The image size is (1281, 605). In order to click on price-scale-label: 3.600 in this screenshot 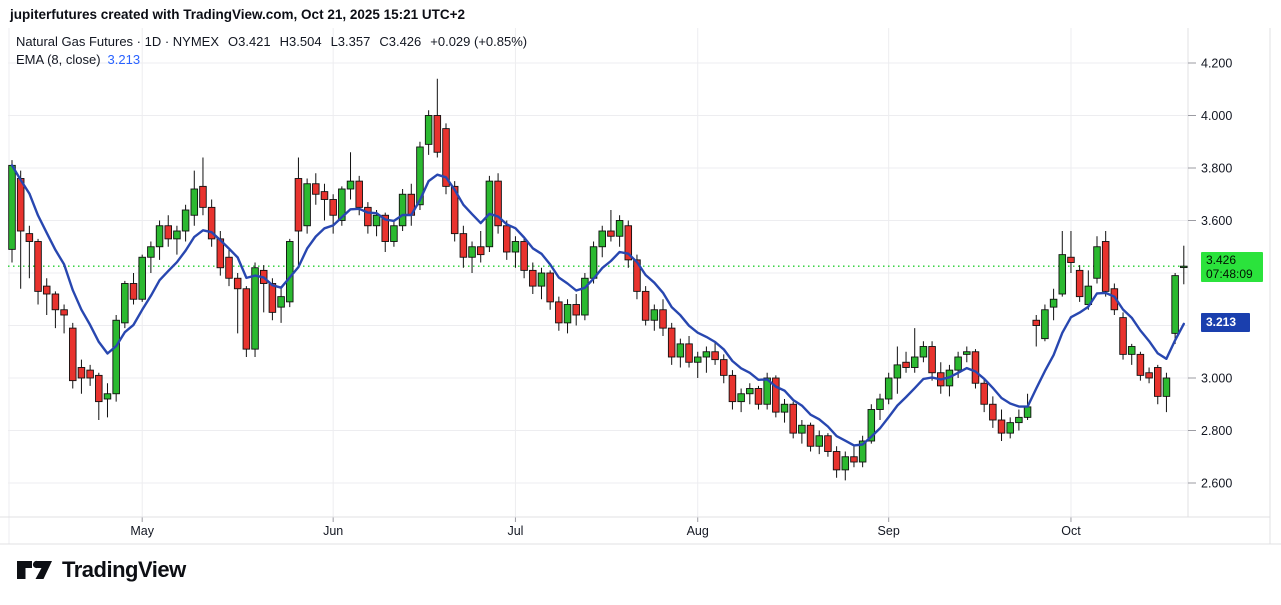, I will do `click(1216, 221)`.